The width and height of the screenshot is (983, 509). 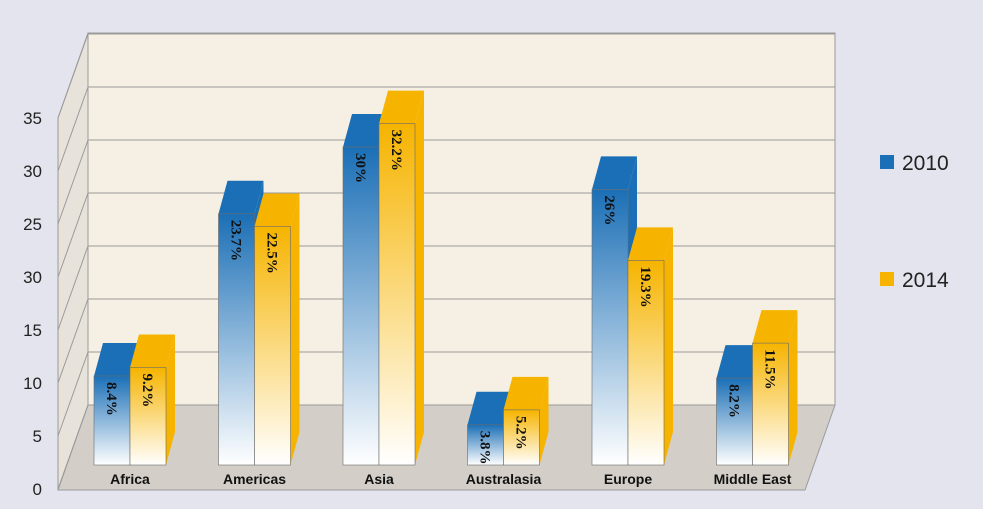 What do you see at coordinates (147, 390) in the screenshot?
I see `value-label: 9.2%` at bounding box center [147, 390].